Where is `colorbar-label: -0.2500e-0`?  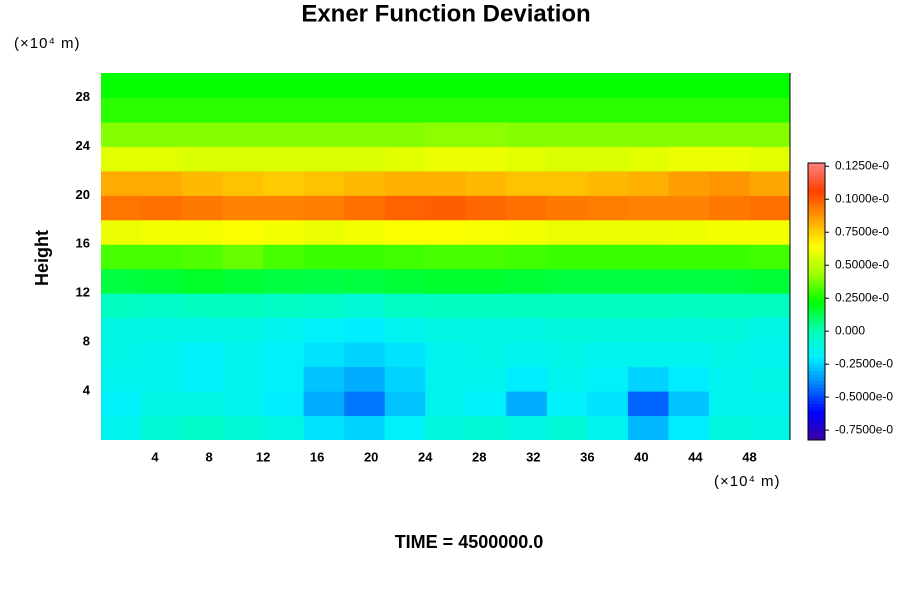
colorbar-label: -0.2500e-0 is located at coordinates (864, 363).